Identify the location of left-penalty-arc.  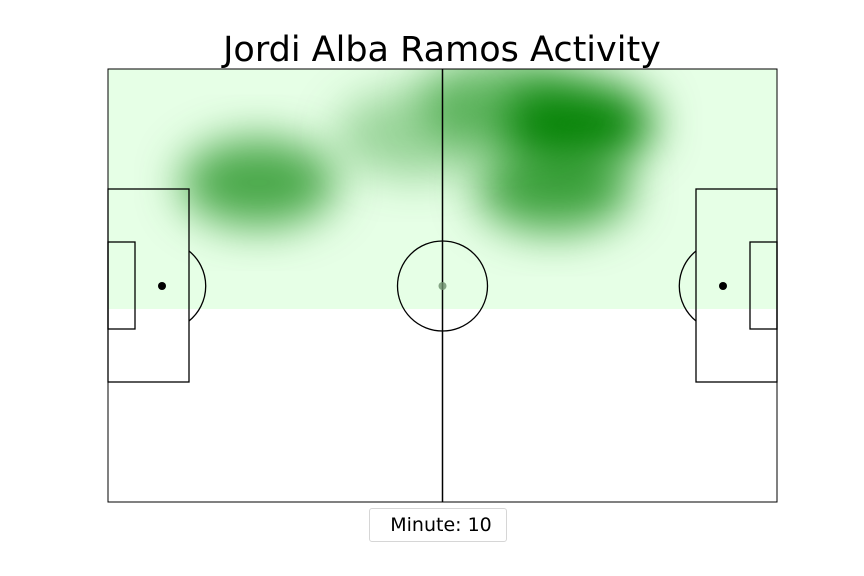
(197, 286).